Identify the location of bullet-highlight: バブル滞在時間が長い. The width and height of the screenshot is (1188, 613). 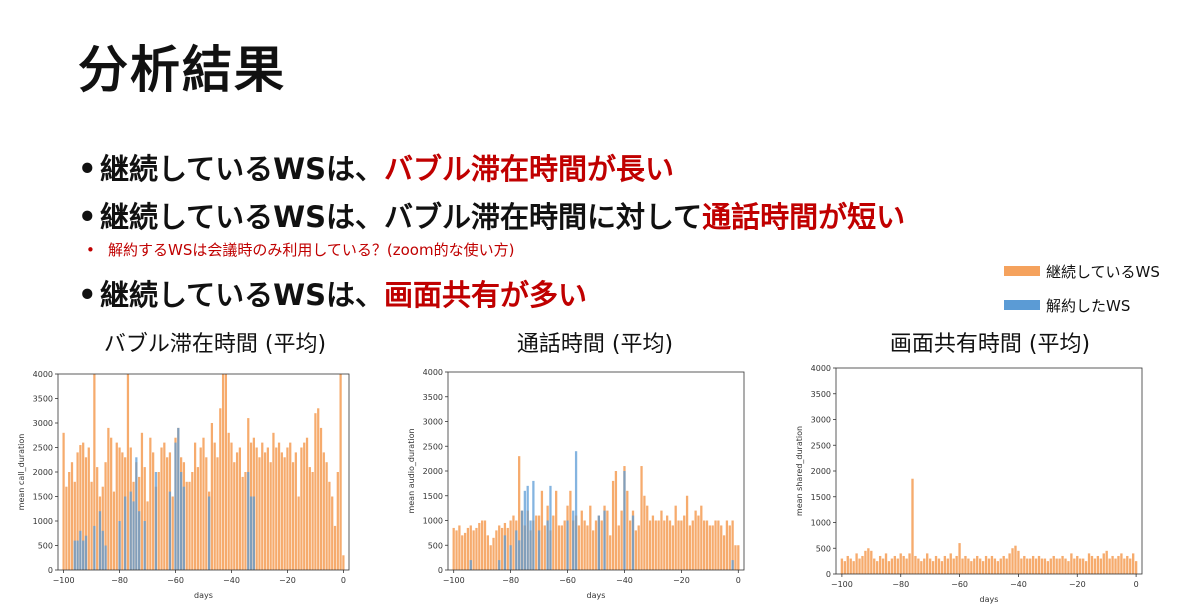
(529, 169).